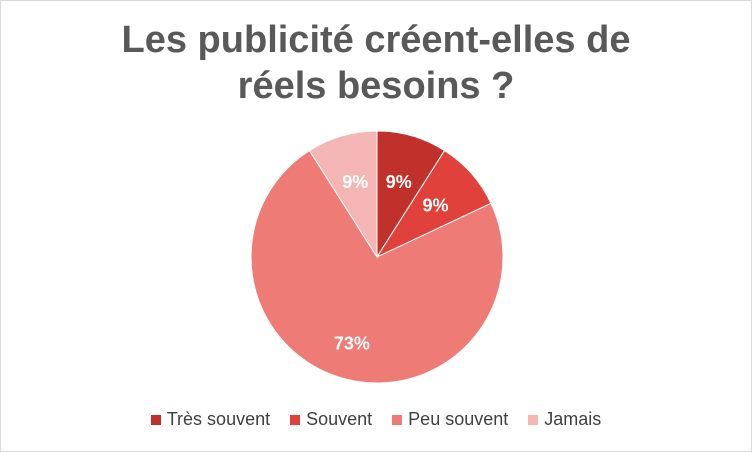 This screenshot has height=452, width=752. Describe the element at coordinates (218, 419) in the screenshot. I see `legend-label: Très souvent` at that location.